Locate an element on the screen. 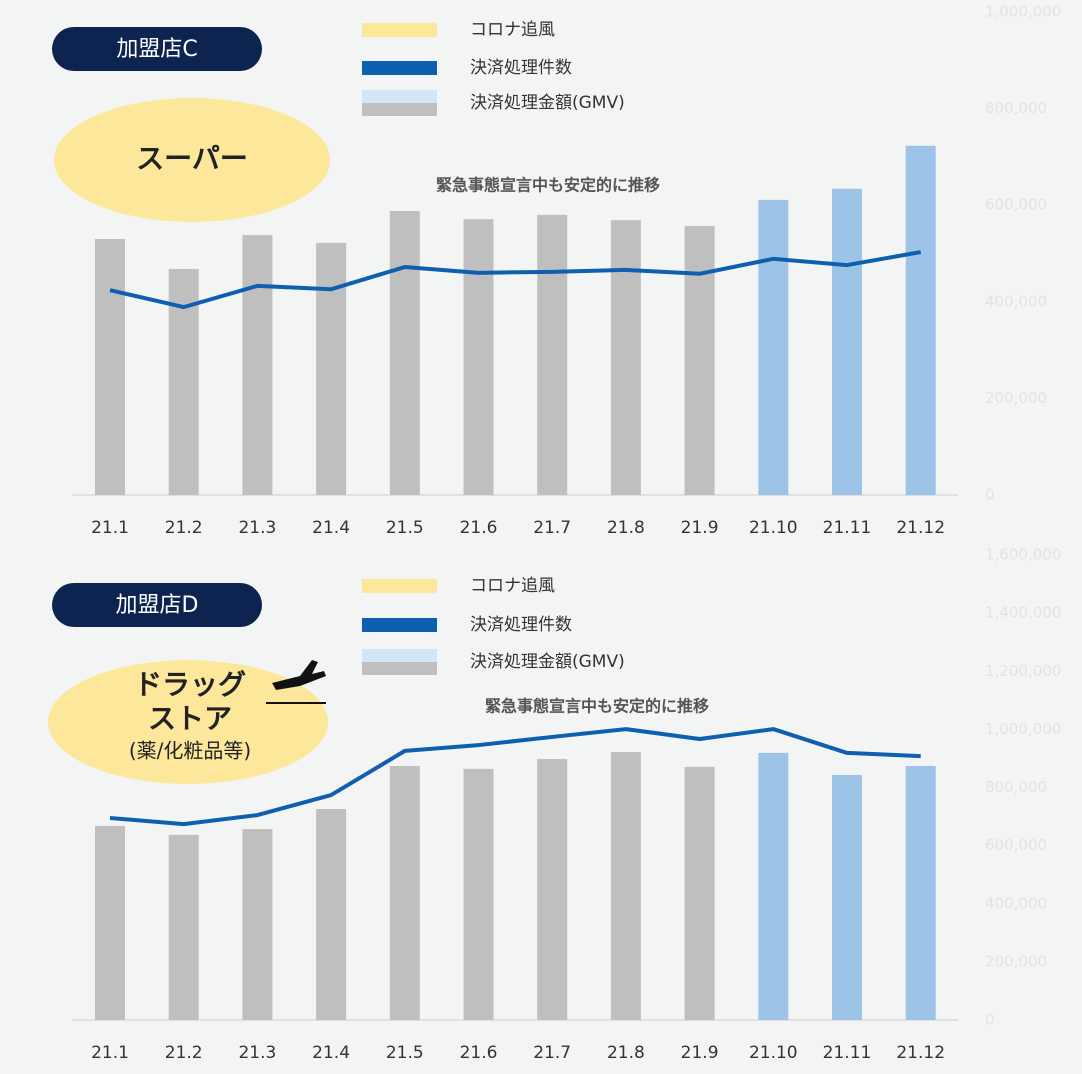  segment-label: ドラッグ is located at coordinates (190, 684).